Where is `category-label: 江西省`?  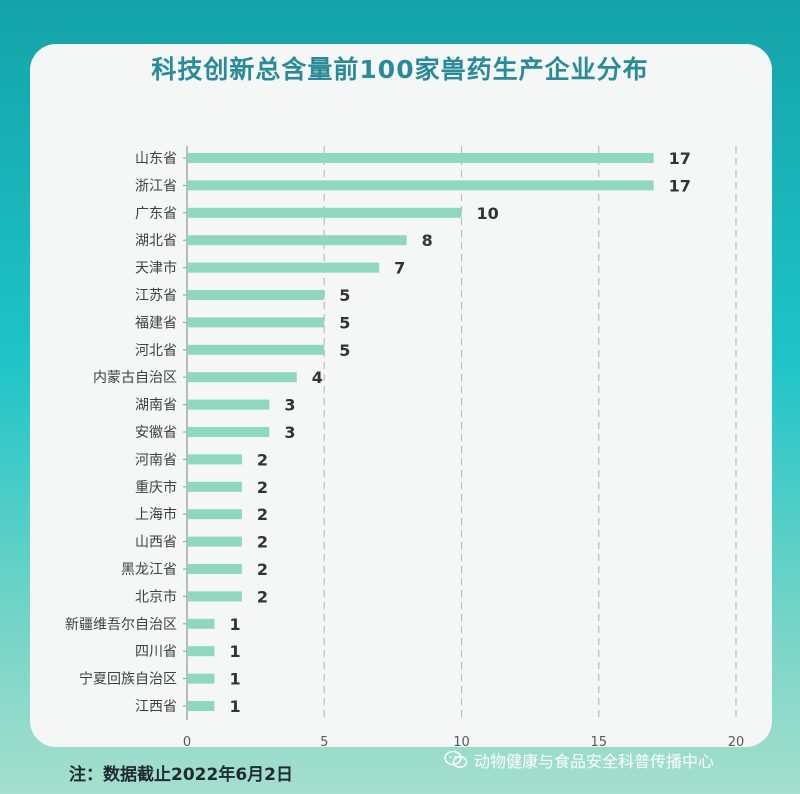
category-label: 江西省 is located at coordinates (156, 707).